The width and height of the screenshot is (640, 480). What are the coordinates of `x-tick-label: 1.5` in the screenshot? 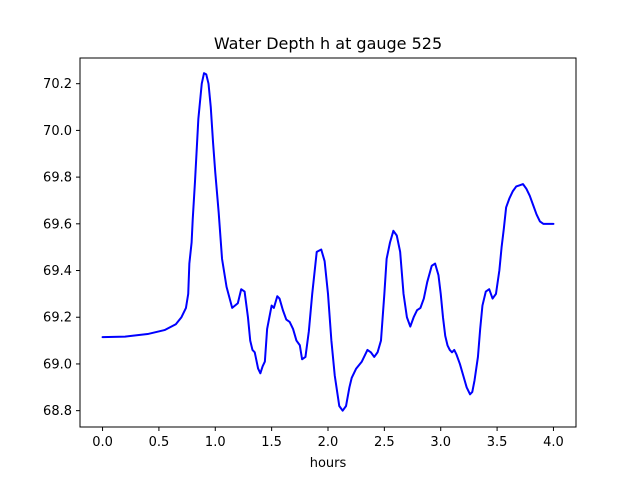 It's located at (271, 442).